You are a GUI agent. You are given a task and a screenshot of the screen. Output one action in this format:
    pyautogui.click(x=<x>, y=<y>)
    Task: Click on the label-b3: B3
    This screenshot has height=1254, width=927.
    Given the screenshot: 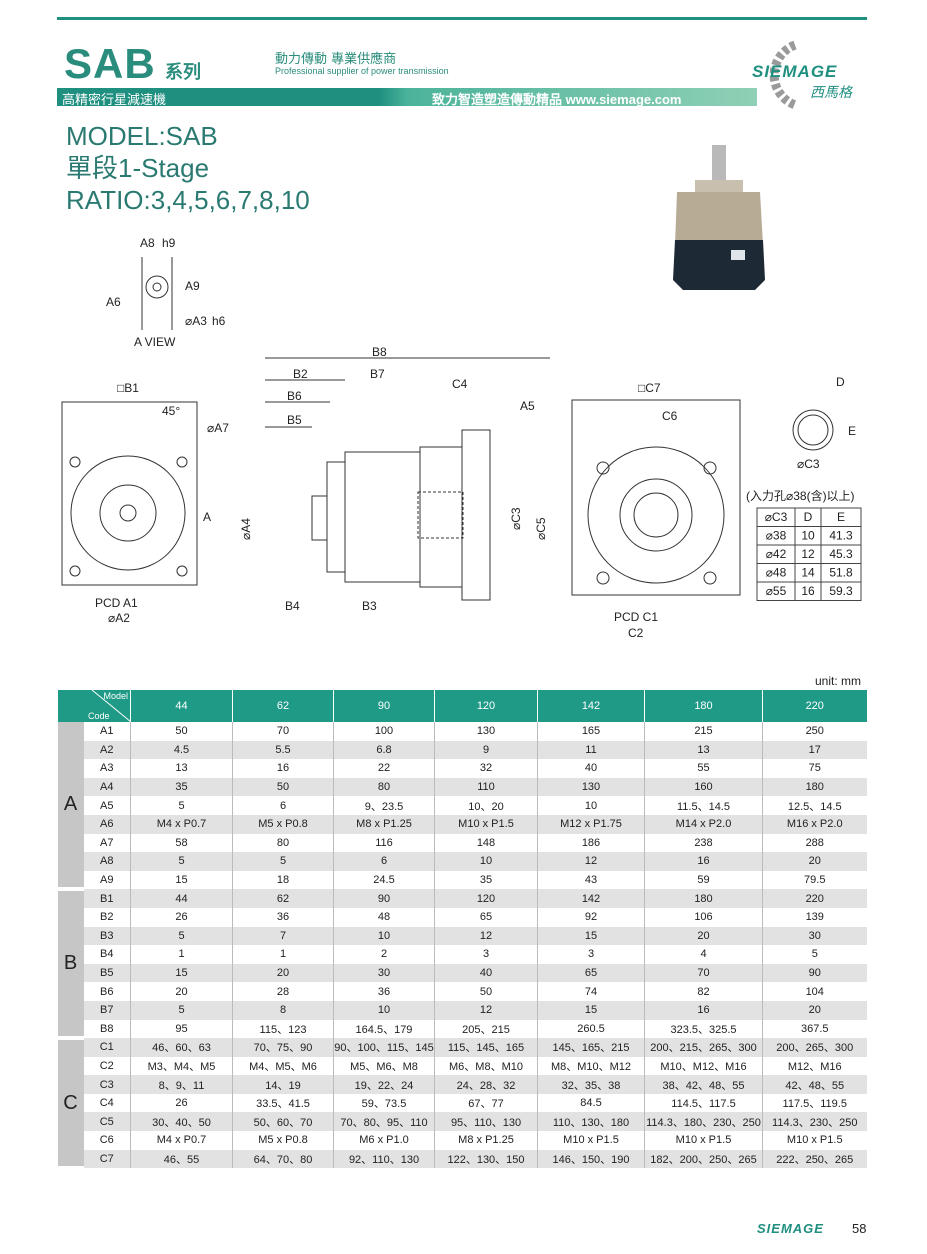 What is the action you would take?
    pyautogui.click(x=369, y=606)
    